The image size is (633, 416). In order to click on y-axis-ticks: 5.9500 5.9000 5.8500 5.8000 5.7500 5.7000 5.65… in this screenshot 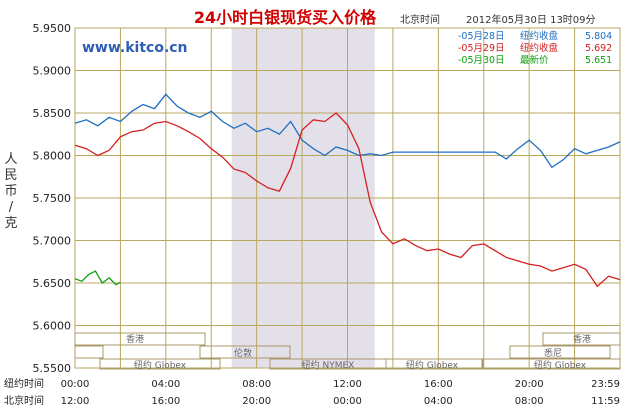, I will do `click(52, 198)`.